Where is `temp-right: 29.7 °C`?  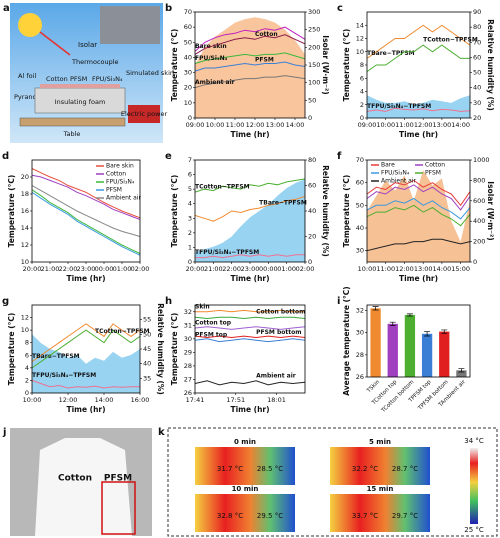
temp-right: 29.7 °C is located at coordinates (405, 516).